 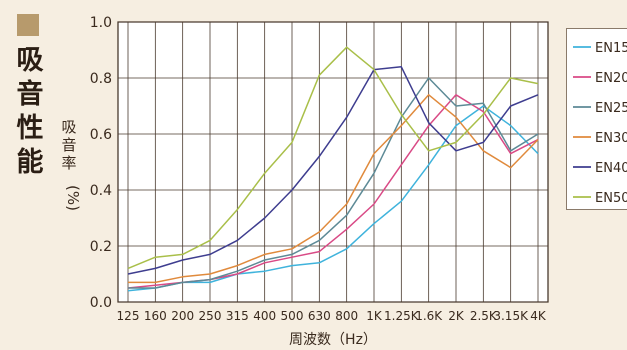 I want to click on x-tick-label: 2K, so click(x=456, y=316).